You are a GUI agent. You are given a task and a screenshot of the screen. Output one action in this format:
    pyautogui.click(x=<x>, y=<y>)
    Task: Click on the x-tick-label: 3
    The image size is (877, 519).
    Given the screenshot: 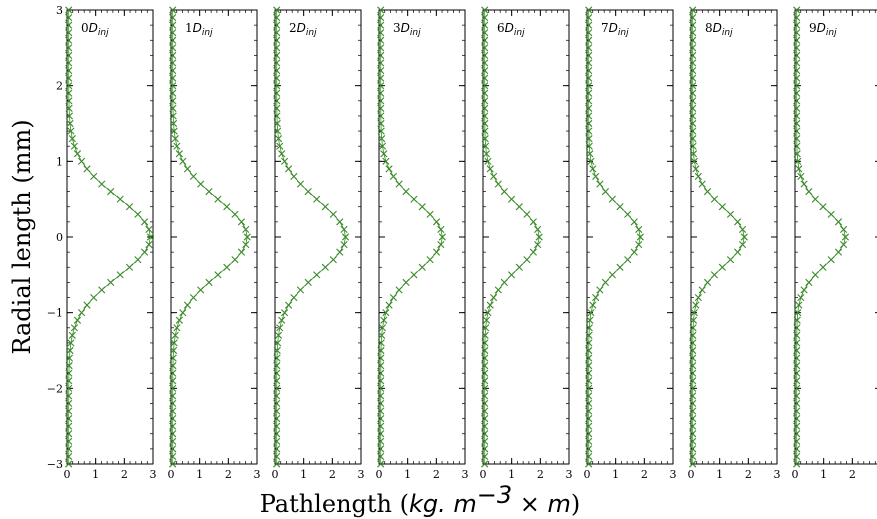 What is the action you would take?
    pyautogui.click(x=153, y=474)
    